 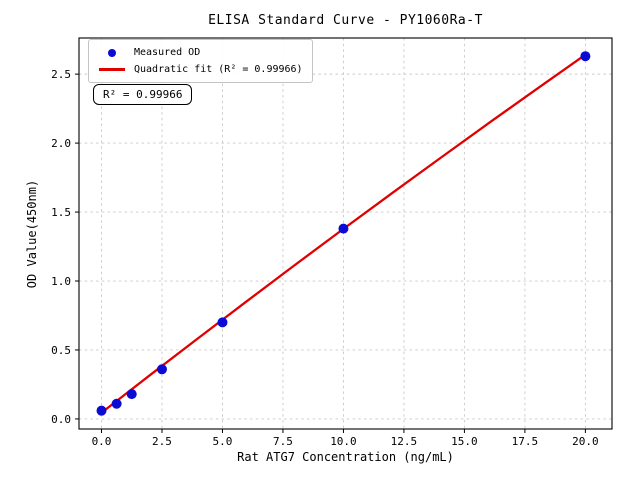 What do you see at coordinates (102, 441) in the screenshot?
I see `x-tick-label: 0.0` at bounding box center [102, 441].